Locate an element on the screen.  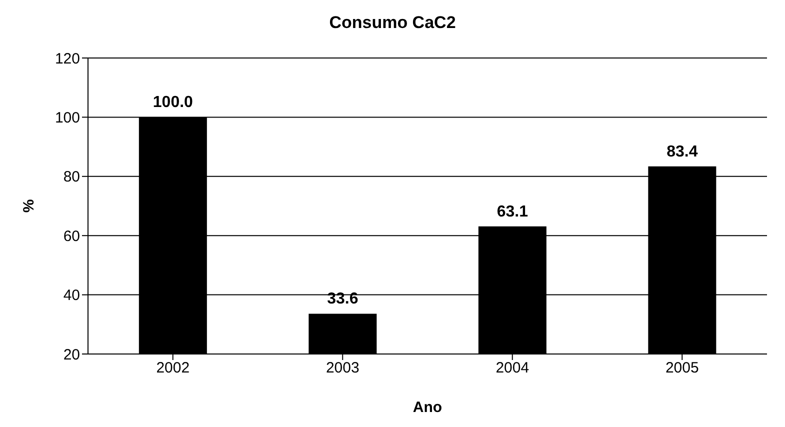
x-tick-label: 2004 is located at coordinates (513, 368).